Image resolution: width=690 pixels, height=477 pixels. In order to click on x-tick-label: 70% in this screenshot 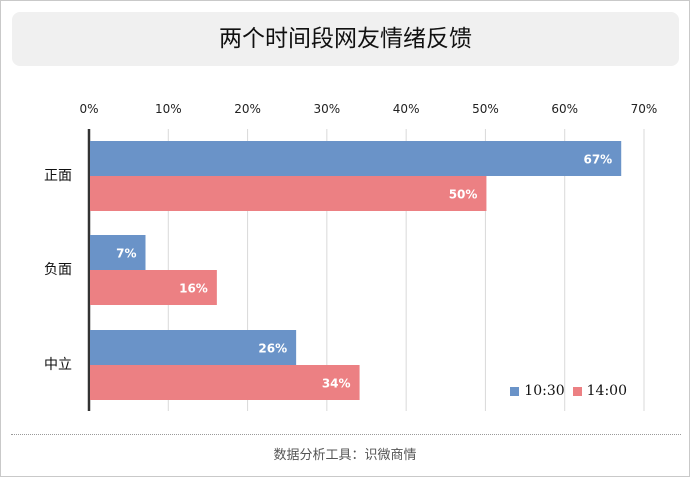, I will do `click(644, 109)`.